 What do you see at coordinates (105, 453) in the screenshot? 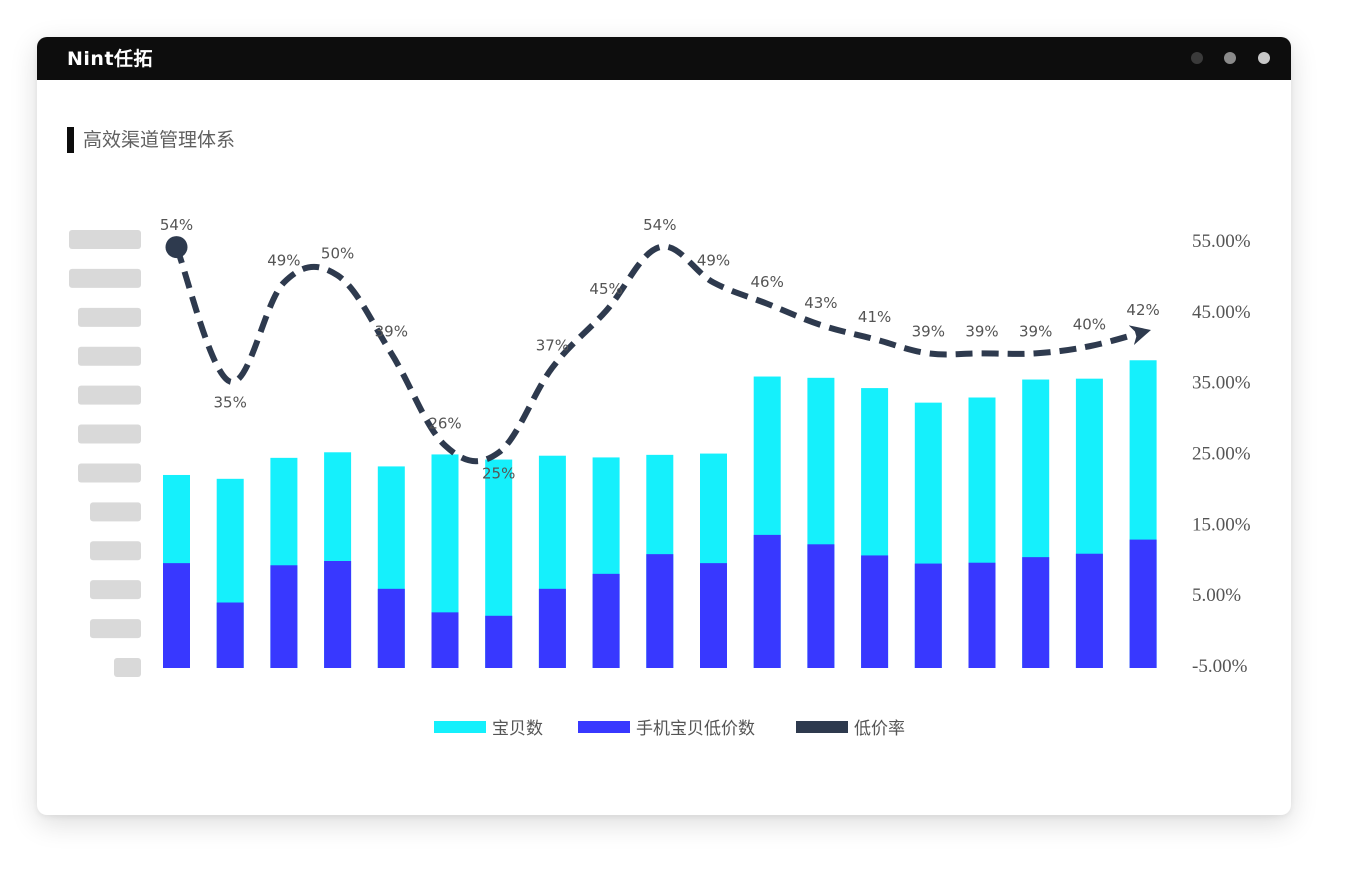
I see `left-axis-placeholders` at bounding box center [105, 453].